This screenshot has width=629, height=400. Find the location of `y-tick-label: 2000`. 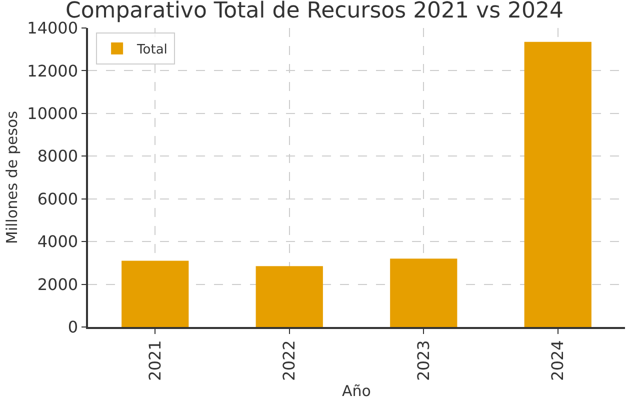

y-tick-label: 2000 is located at coordinates (57, 284).